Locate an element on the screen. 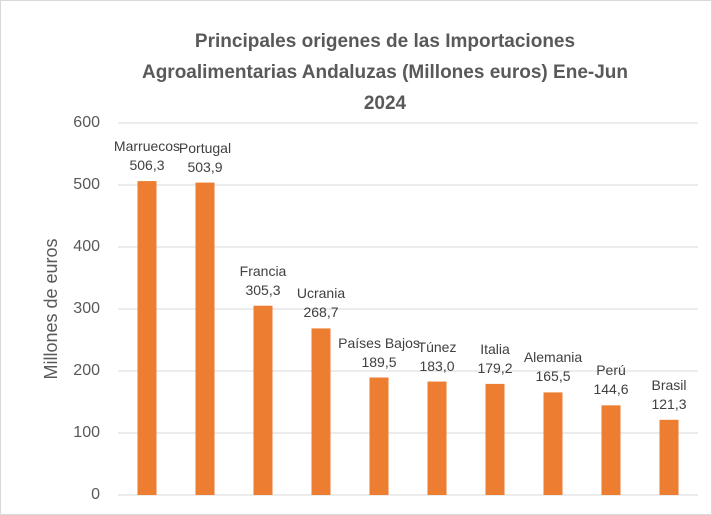 This screenshot has width=712, height=515. y-tick-label: 0 is located at coordinates (95, 494).